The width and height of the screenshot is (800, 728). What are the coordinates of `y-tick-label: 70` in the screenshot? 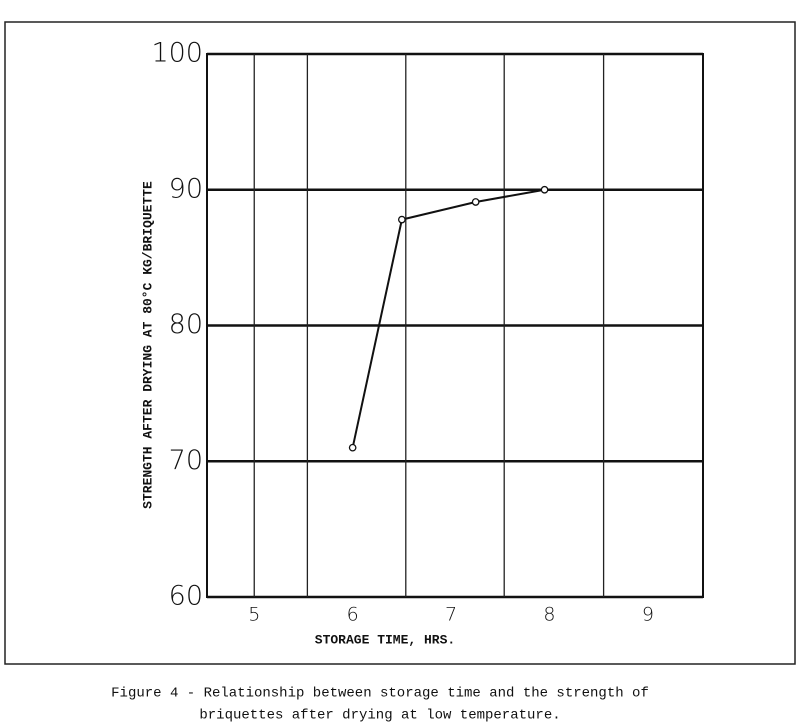 It's located at (186, 460).